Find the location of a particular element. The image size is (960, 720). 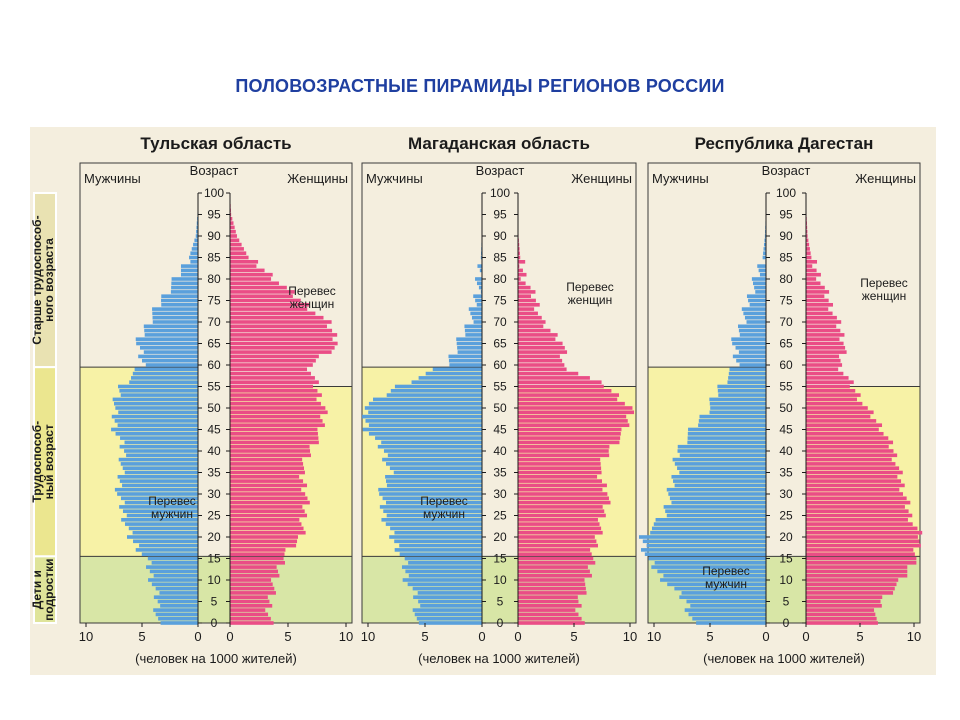

excess-women-label: женщин is located at coordinates (590, 300).